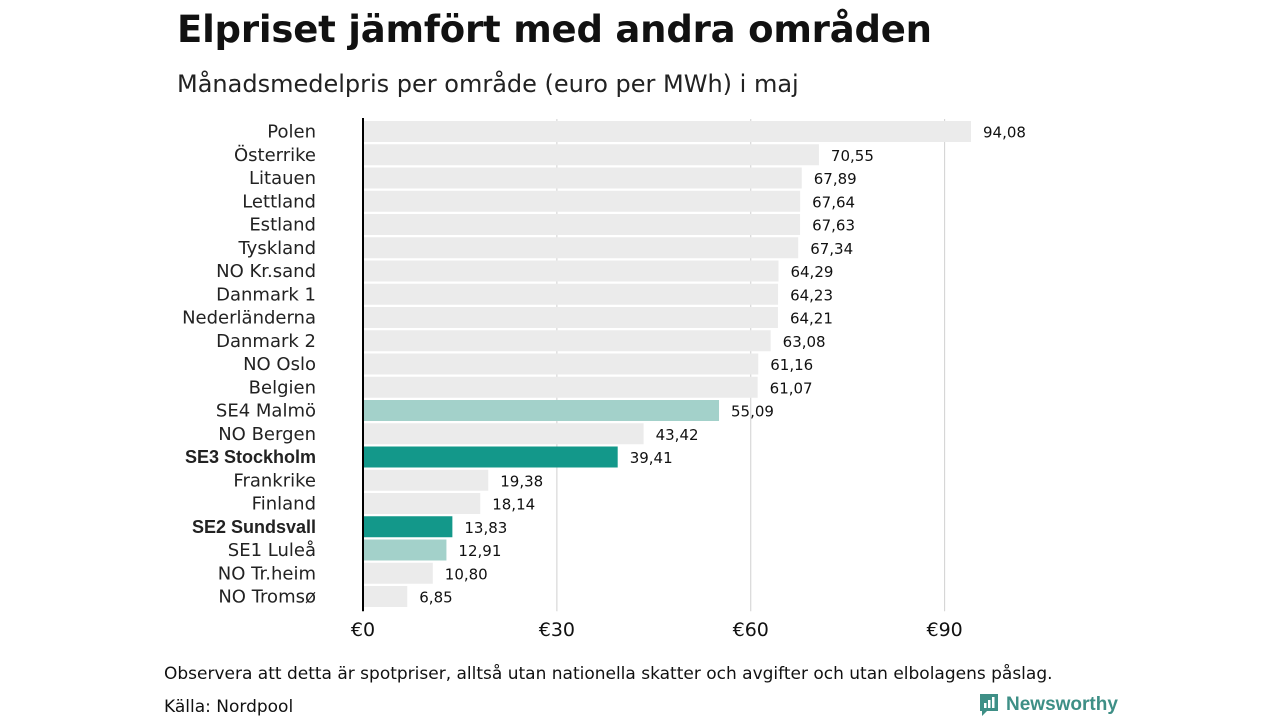 The image size is (1280, 720). What do you see at coordinates (363, 630) in the screenshot?
I see `x-tick-label: €0` at bounding box center [363, 630].